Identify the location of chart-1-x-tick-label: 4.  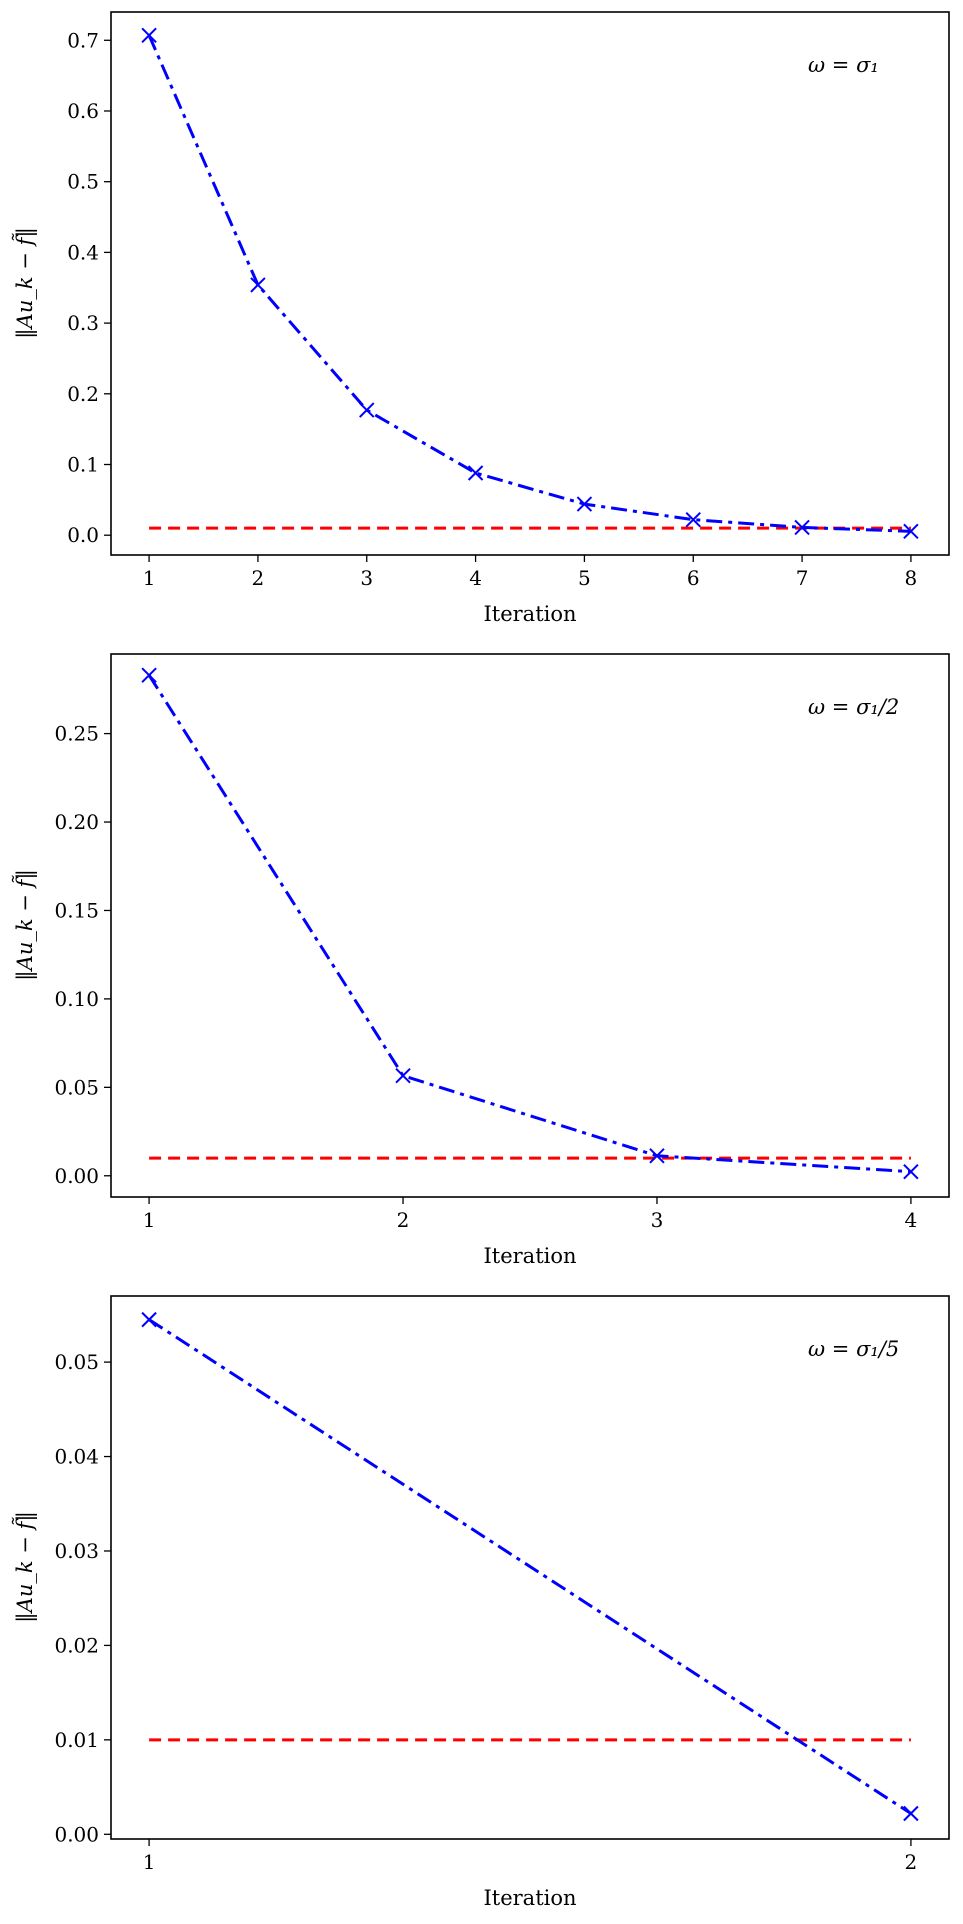
(475, 578).